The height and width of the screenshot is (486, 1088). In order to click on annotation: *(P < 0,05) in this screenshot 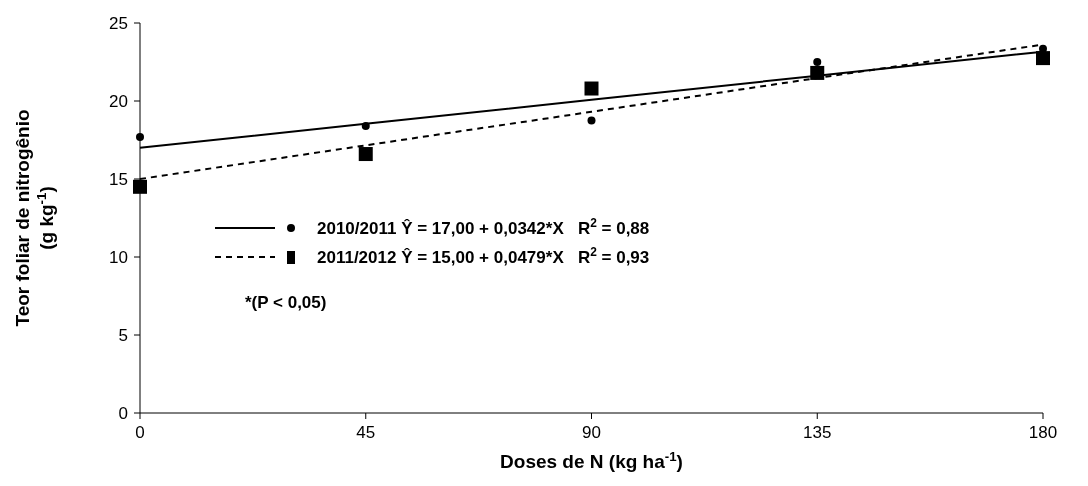, I will do `click(286, 302)`.